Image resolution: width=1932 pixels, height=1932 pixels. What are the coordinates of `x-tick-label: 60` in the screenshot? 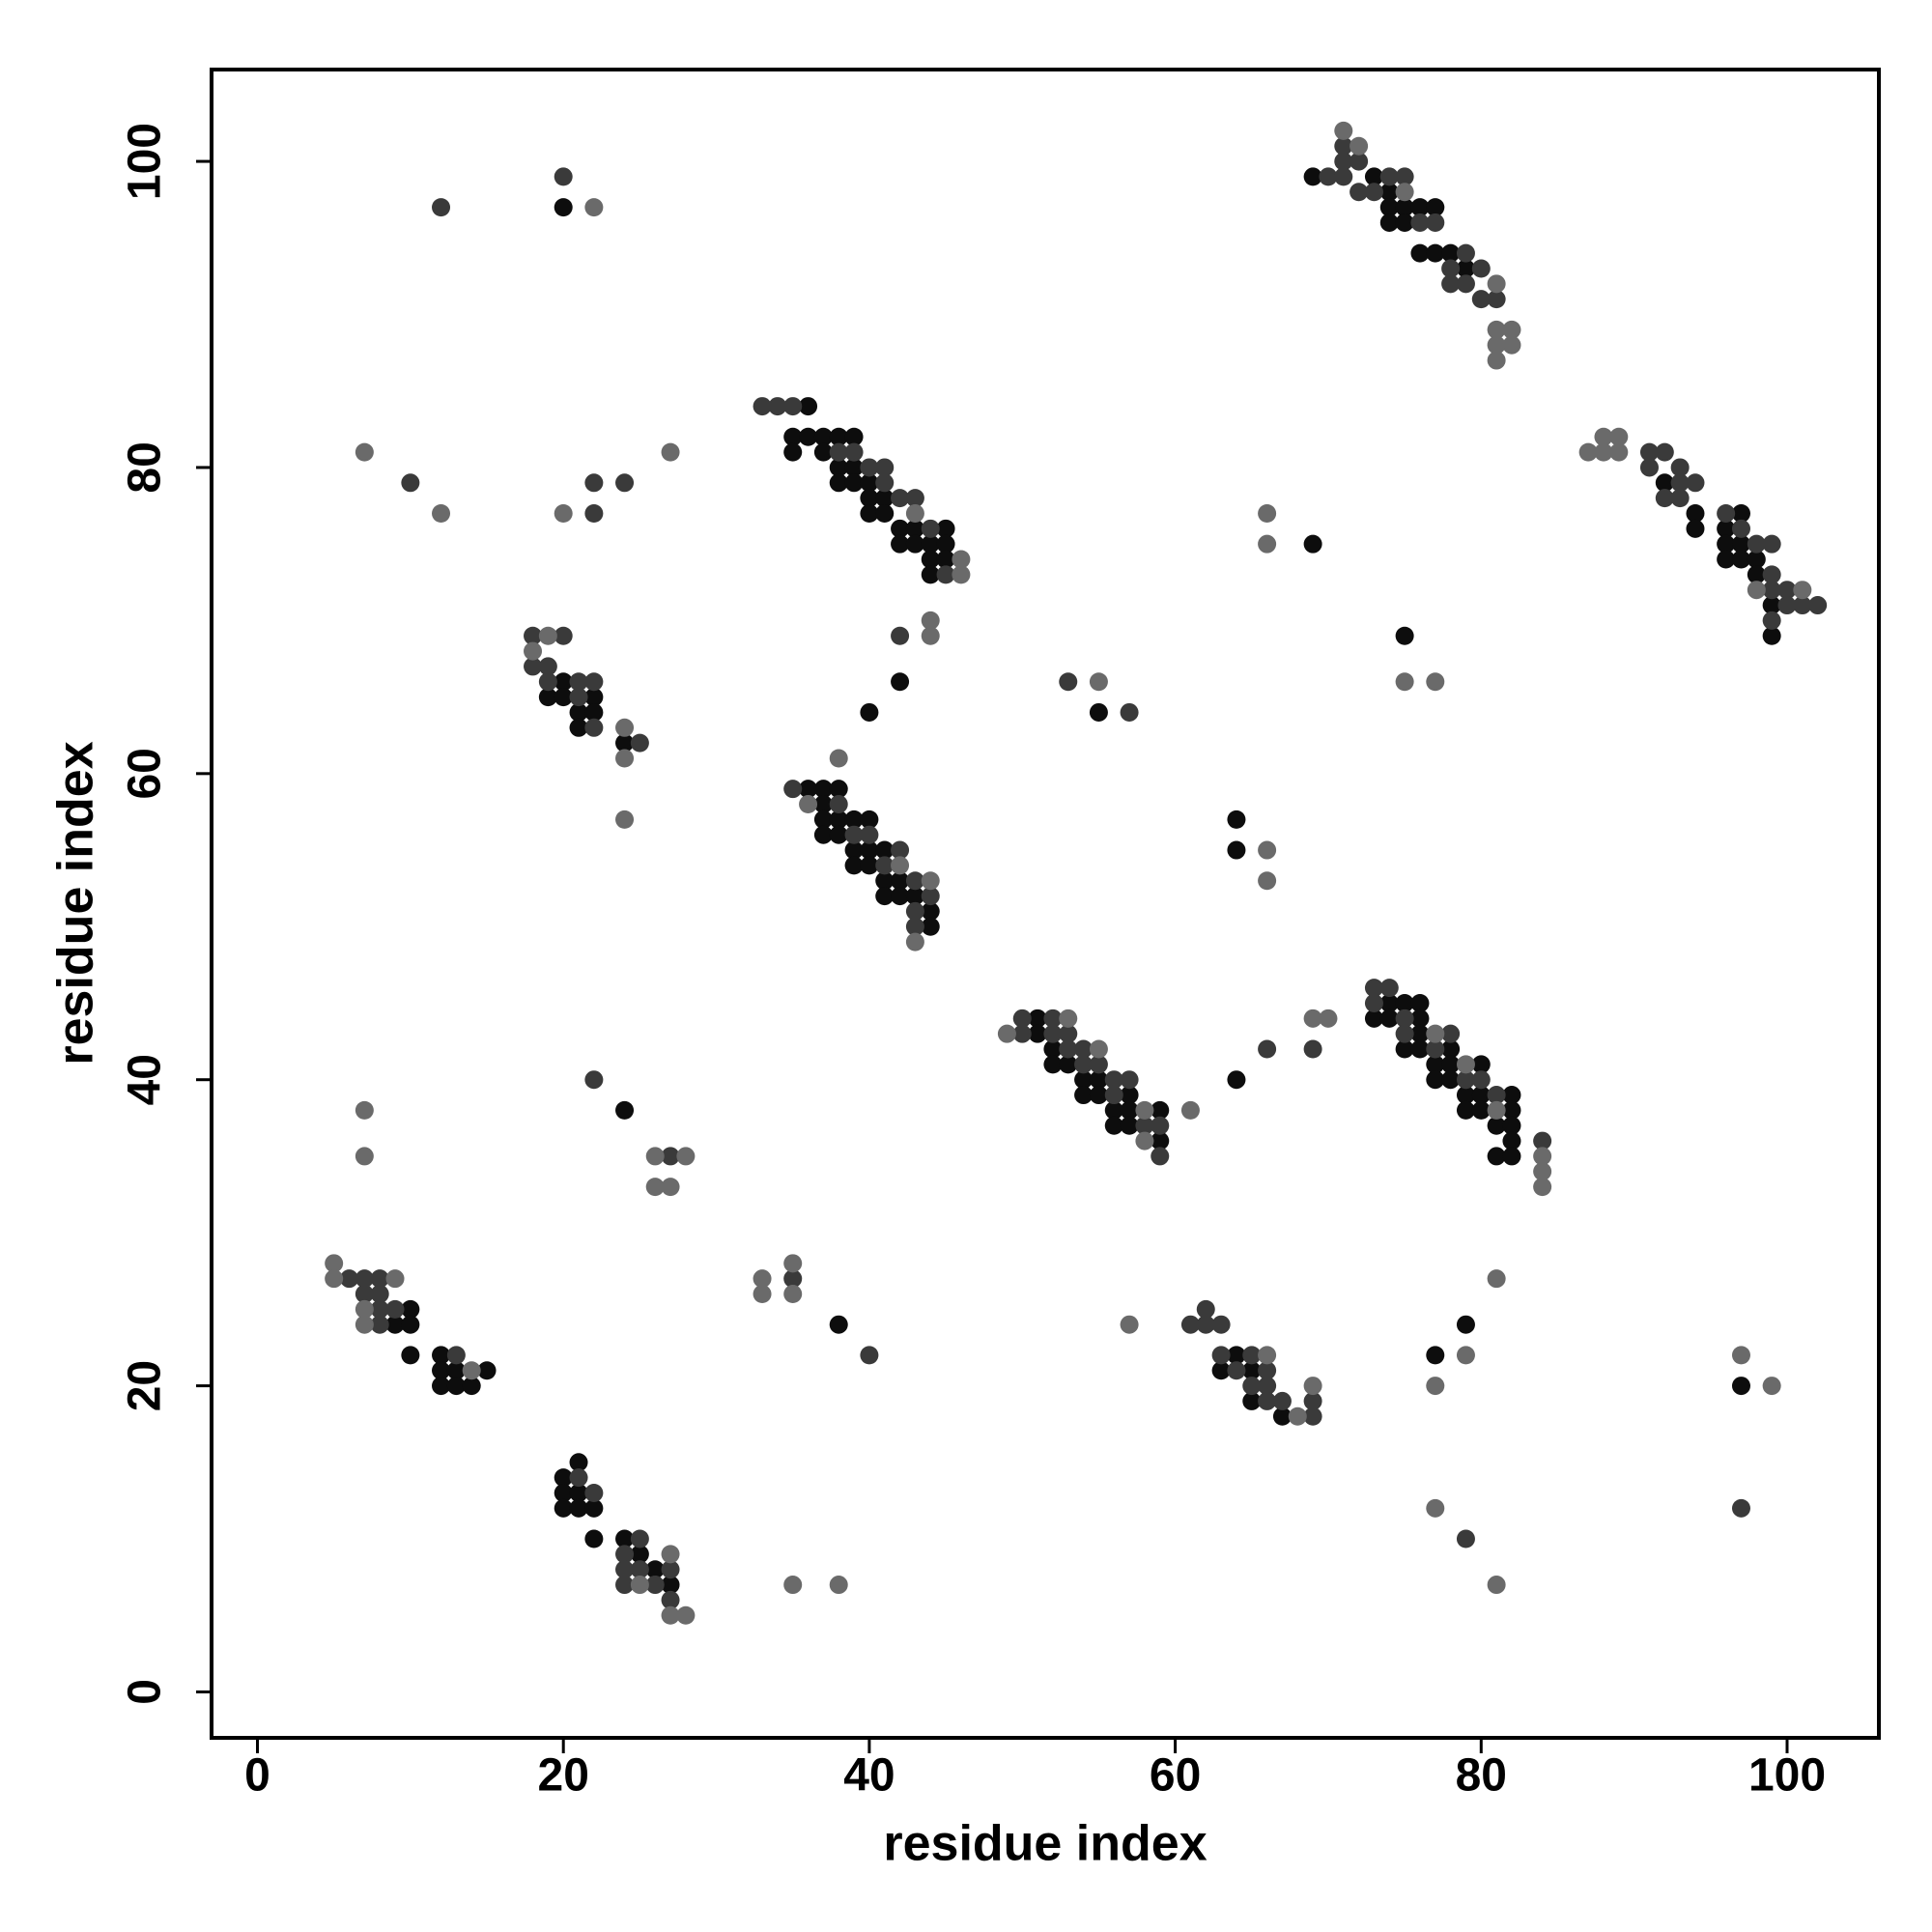 It's located at (1175, 1776).